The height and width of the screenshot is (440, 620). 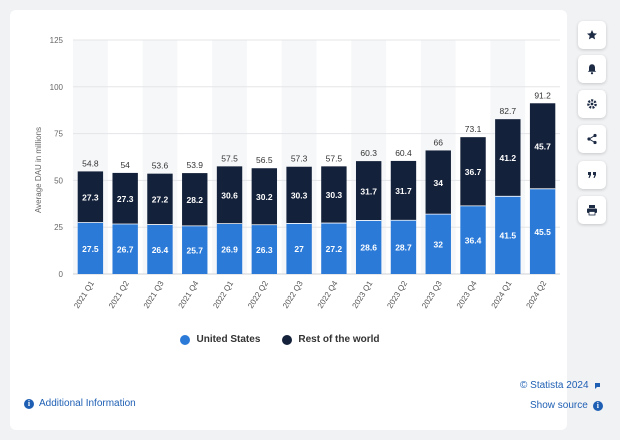 I want to click on x-tick-label: 2024 Q1, so click(x=502, y=294).